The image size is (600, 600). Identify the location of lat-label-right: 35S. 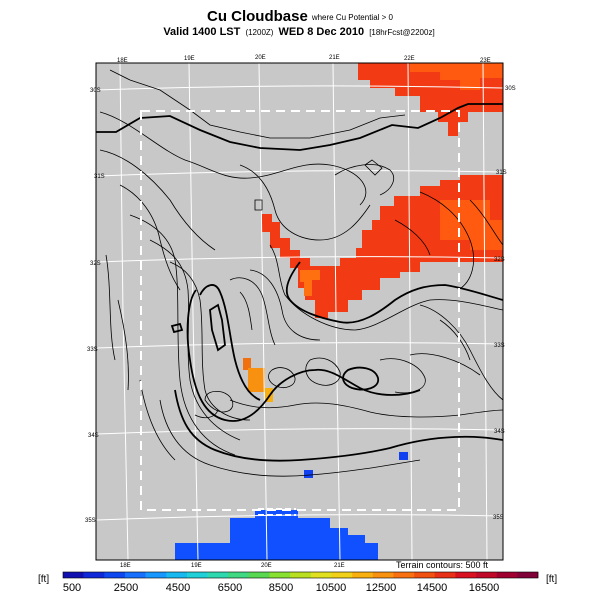
(498, 518).